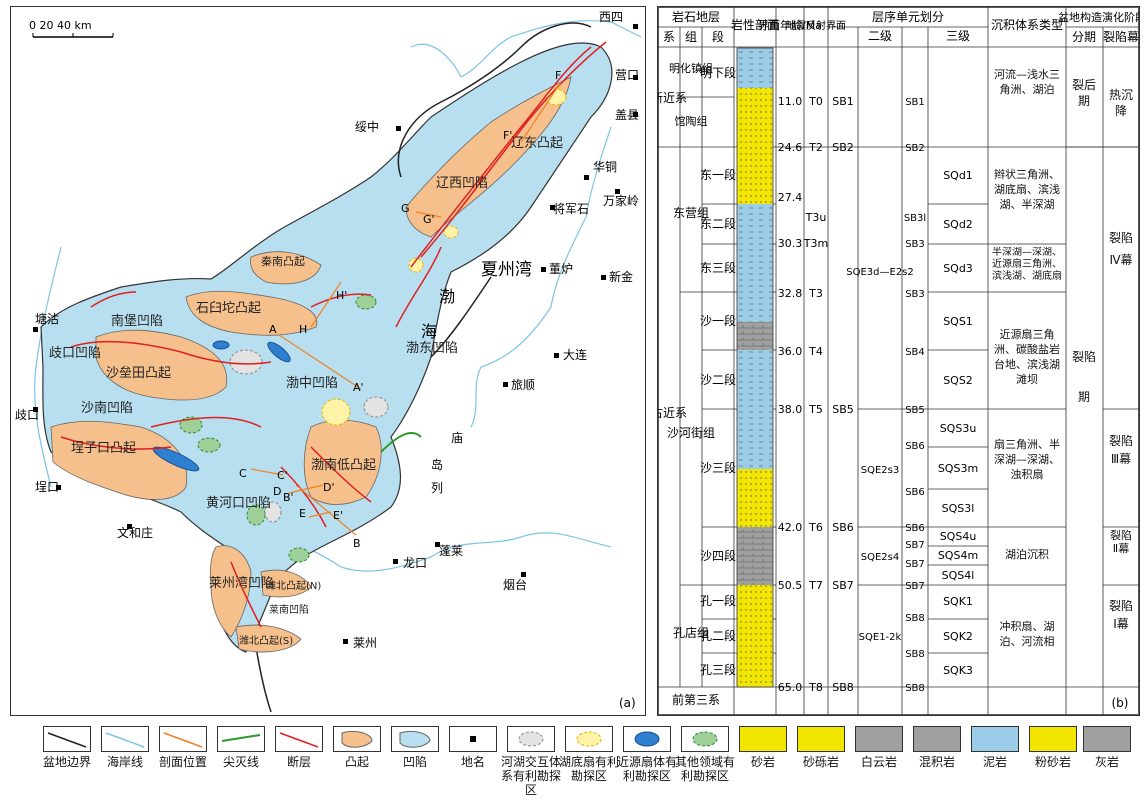  I want to click on legend-uplift: 凸起, so click(357, 747).